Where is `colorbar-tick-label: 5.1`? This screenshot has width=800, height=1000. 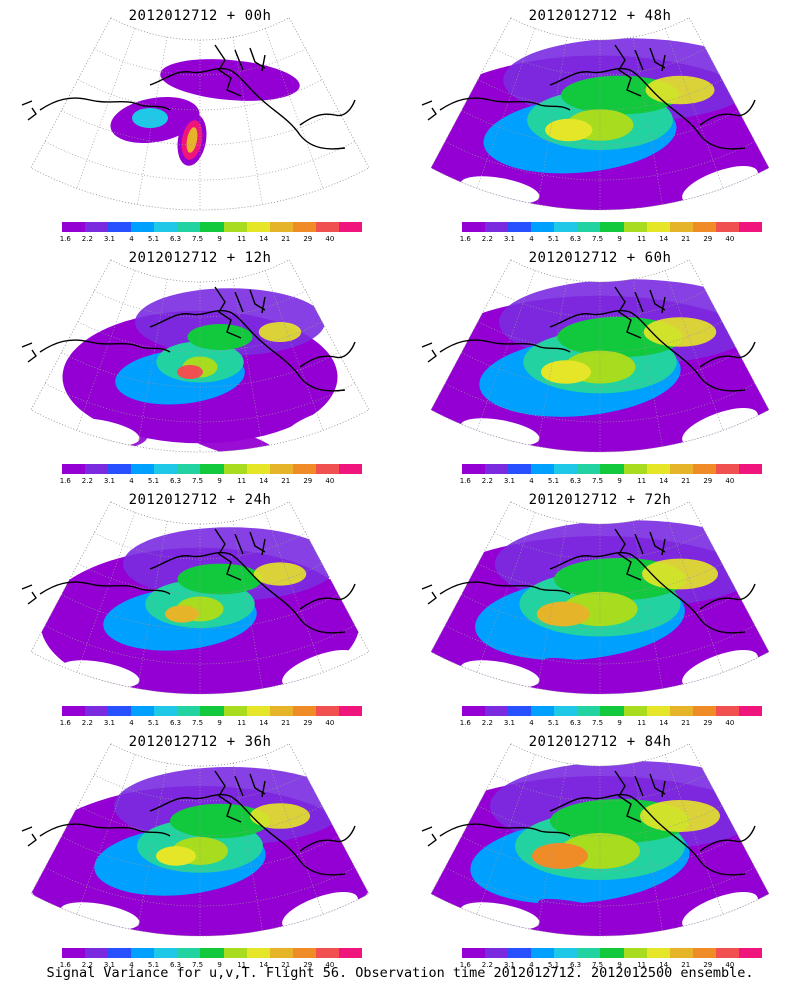
colorbar-tick-label: 5.1 is located at coordinates (153, 481).